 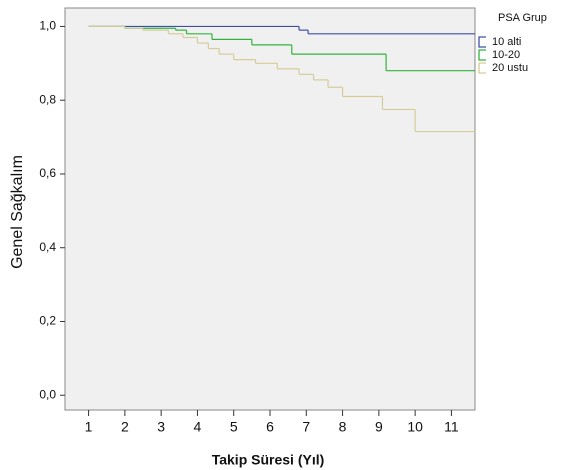 I want to click on x-tick-label: 1, so click(x=89, y=427).